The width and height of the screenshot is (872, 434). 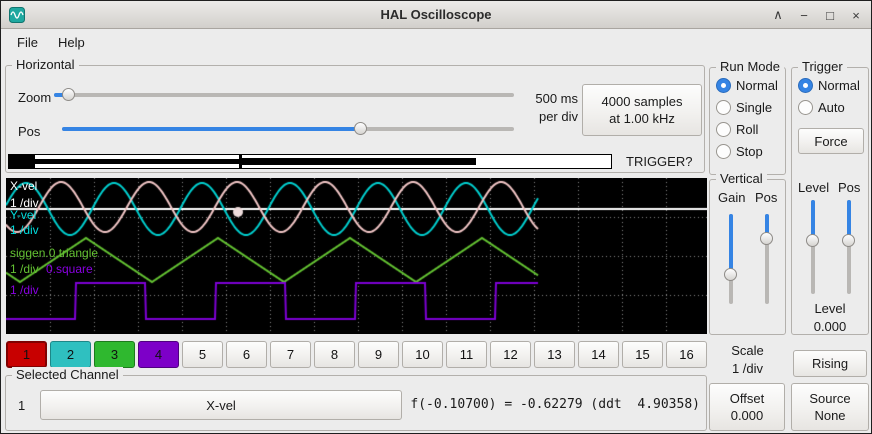 What do you see at coordinates (747, 253) in the screenshot?
I see `vertical-group: Vertical Gain Pos` at bounding box center [747, 253].